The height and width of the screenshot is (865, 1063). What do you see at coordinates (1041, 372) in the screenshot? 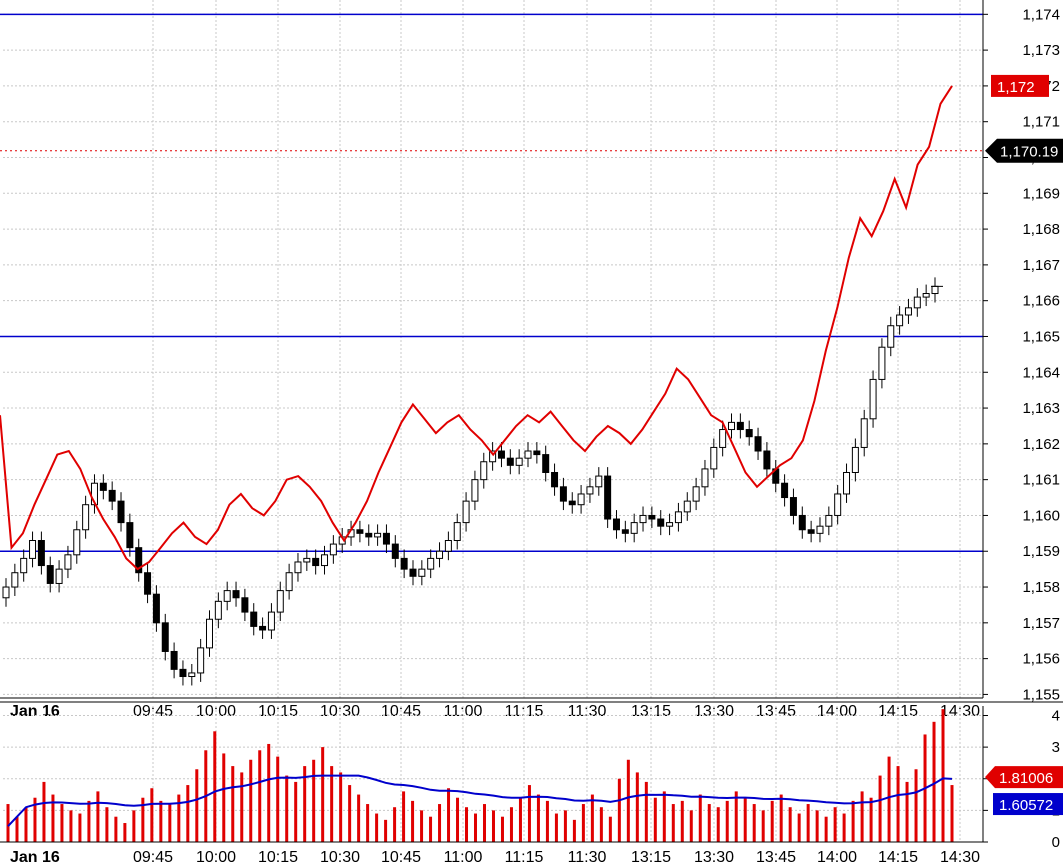
I see `price-tick-label: 1,164` at bounding box center [1041, 372].